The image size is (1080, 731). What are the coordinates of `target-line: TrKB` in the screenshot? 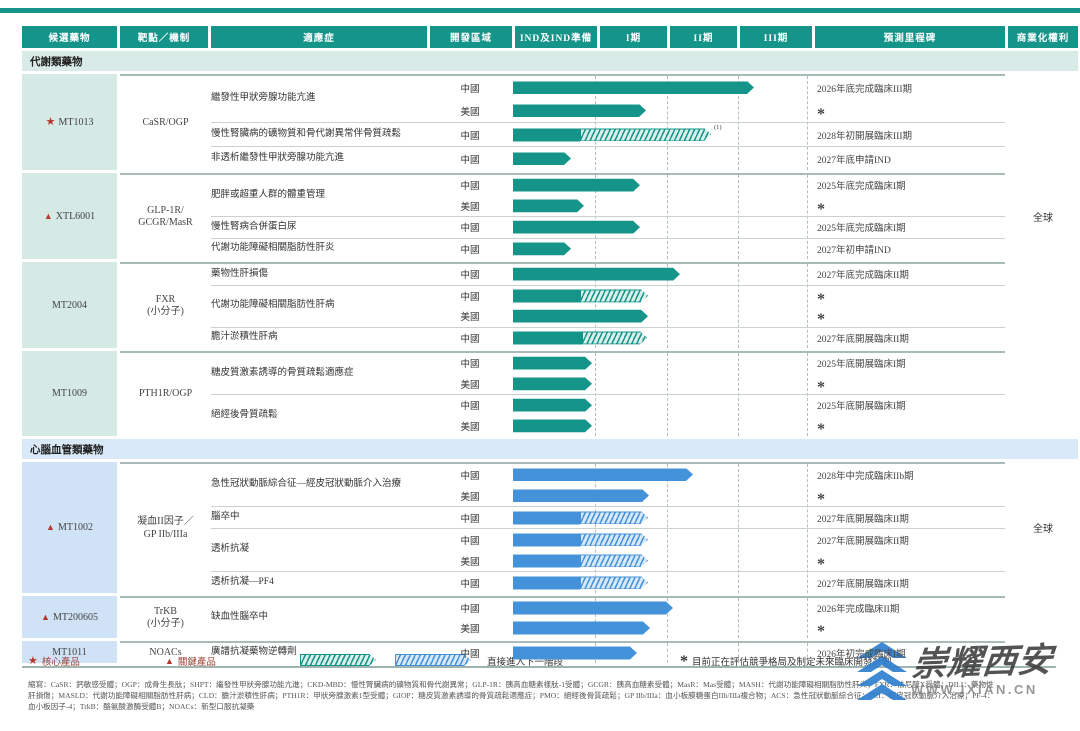 It's located at (165, 611).